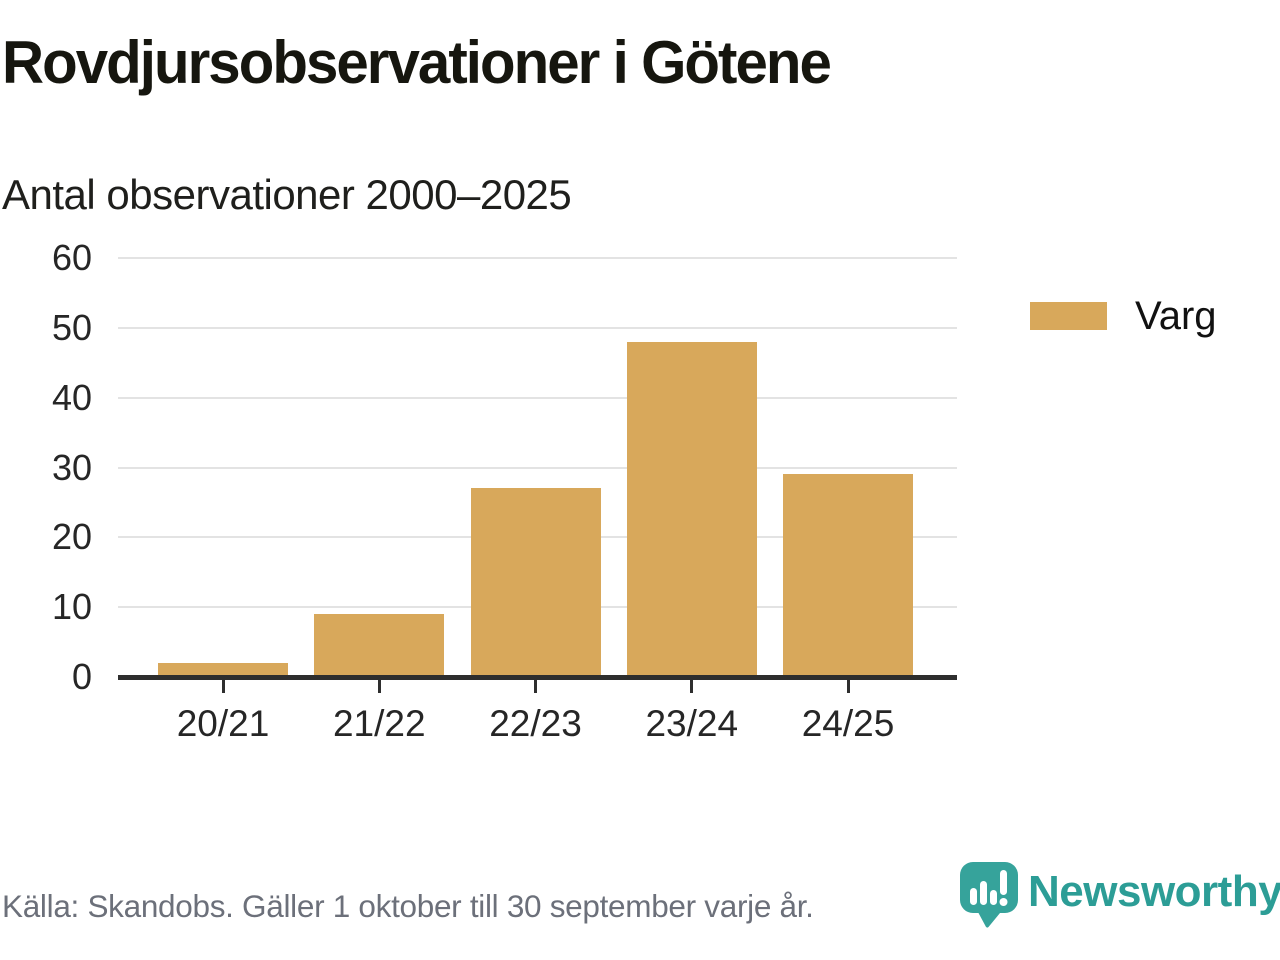  What do you see at coordinates (537, 677) in the screenshot?
I see `x-axis-line` at bounding box center [537, 677].